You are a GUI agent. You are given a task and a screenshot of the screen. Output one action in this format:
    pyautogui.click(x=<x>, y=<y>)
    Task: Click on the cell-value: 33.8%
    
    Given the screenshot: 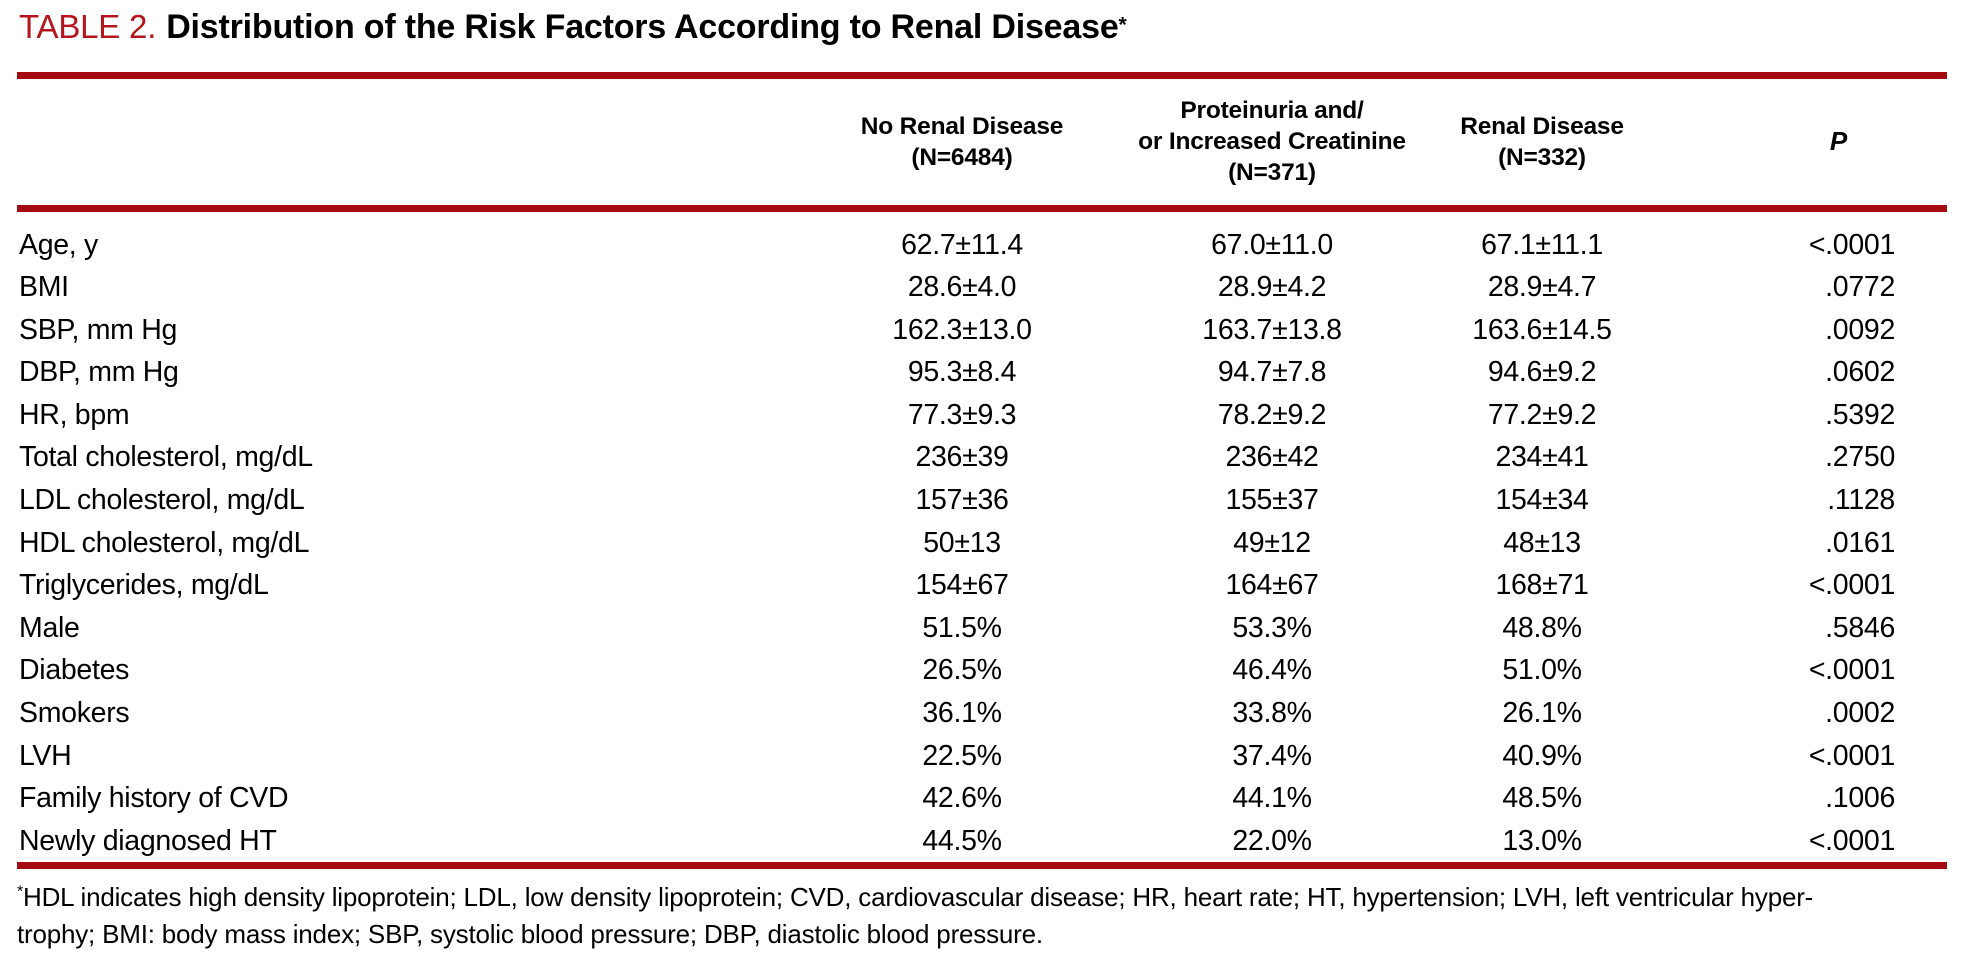 What is the action you would take?
    pyautogui.click(x=1272, y=713)
    